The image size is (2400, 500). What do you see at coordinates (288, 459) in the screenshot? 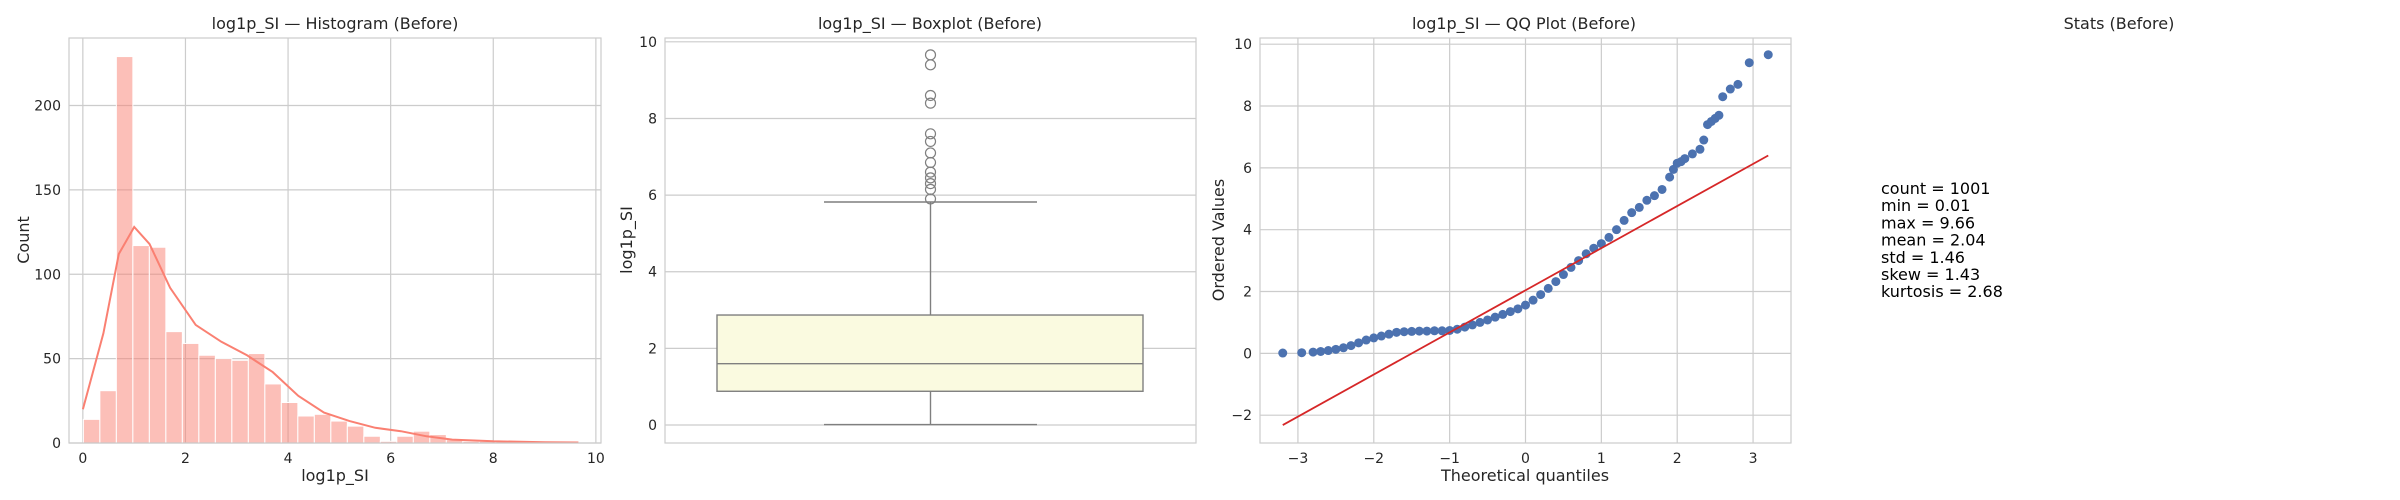
I see `x-tick-label: 4` at bounding box center [288, 459].